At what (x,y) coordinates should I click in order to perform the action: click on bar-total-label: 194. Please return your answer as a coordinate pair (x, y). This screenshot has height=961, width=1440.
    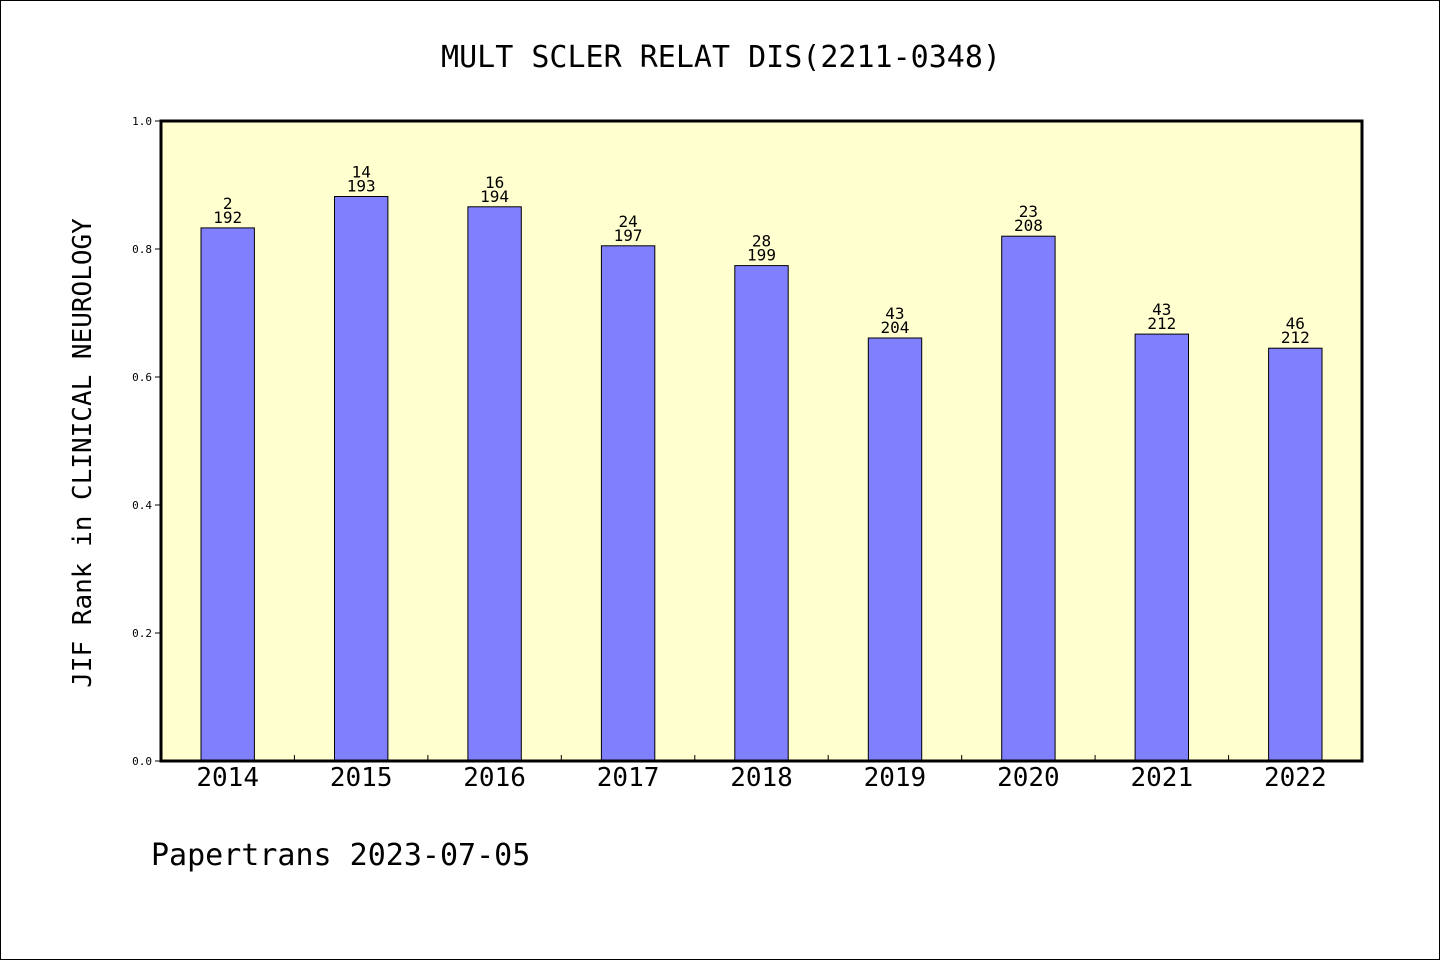
    Looking at the image, I should click on (494, 196).